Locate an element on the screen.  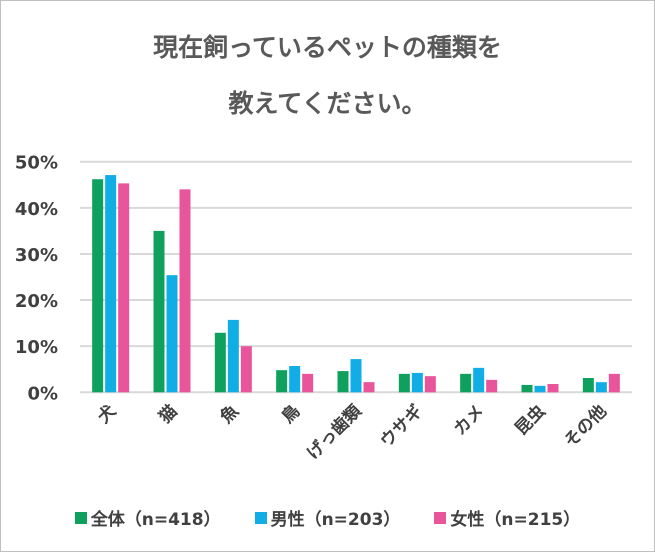
legend-label: 男性（n=203） is located at coordinates (335, 520).